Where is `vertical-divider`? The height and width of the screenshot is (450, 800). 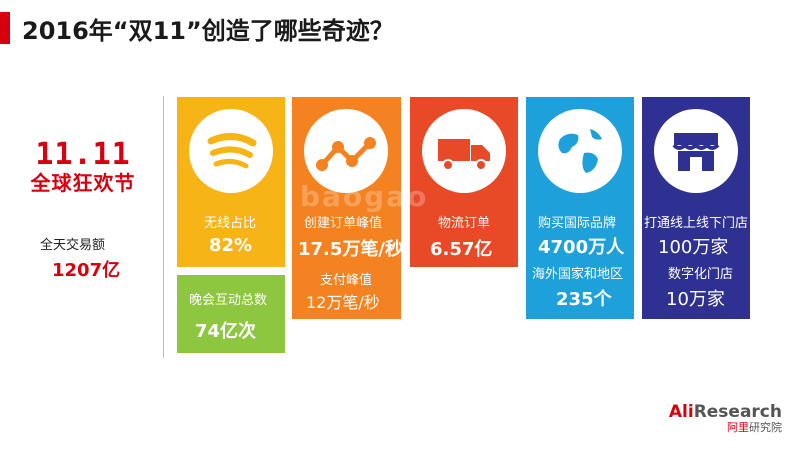
vertical-divider is located at coordinates (163, 227).